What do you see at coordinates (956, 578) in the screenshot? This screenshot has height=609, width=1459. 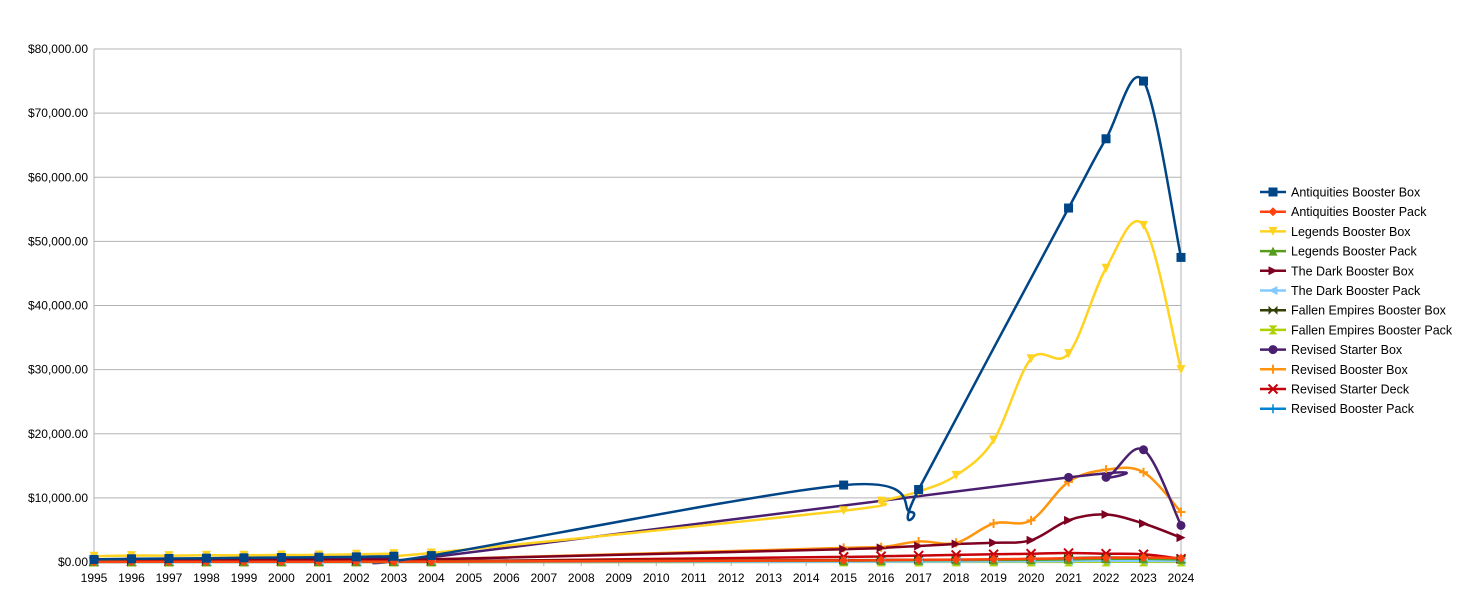 I see `x-tick-label: 2018` at bounding box center [956, 578].